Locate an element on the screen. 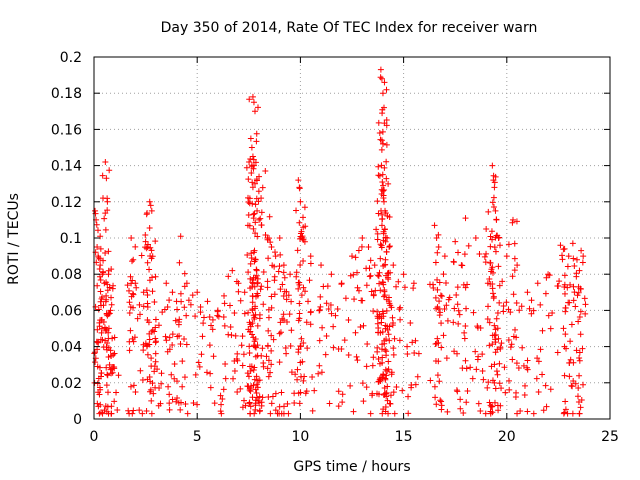 The image size is (640, 480). y-tick-label: 0.06 is located at coordinates (66, 311).